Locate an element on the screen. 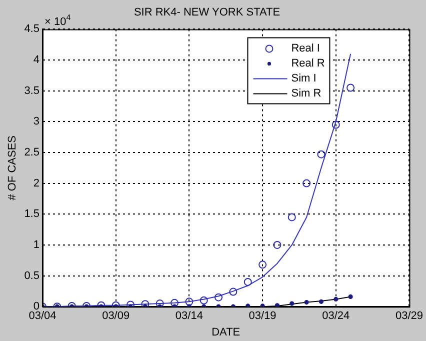 Image resolution: width=426 pixels, height=341 pixels. x-tick-label: 03/14 is located at coordinates (189, 316).